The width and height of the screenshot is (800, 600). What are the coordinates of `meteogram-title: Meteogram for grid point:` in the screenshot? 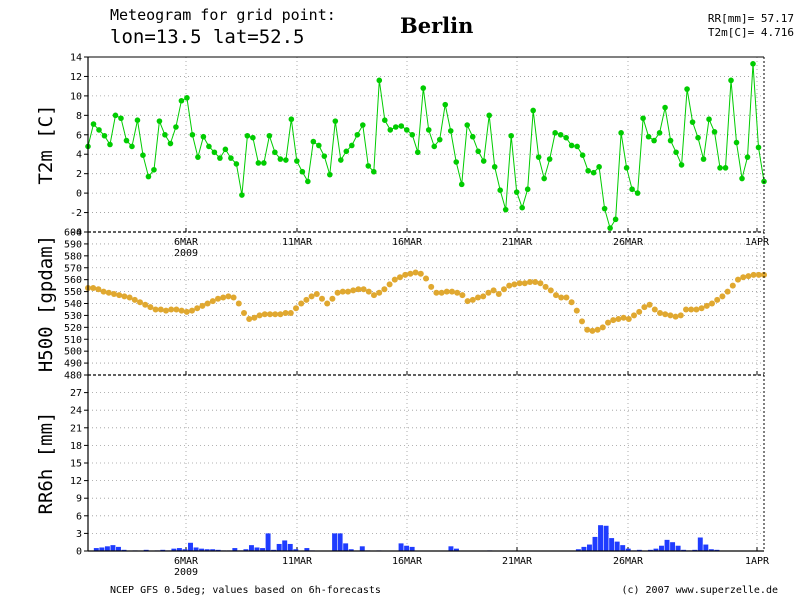 It's located at (223, 15).